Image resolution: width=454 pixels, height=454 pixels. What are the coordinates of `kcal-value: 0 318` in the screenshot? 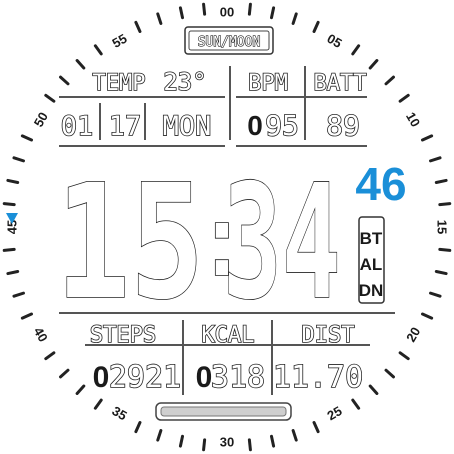 It's located at (231, 377).